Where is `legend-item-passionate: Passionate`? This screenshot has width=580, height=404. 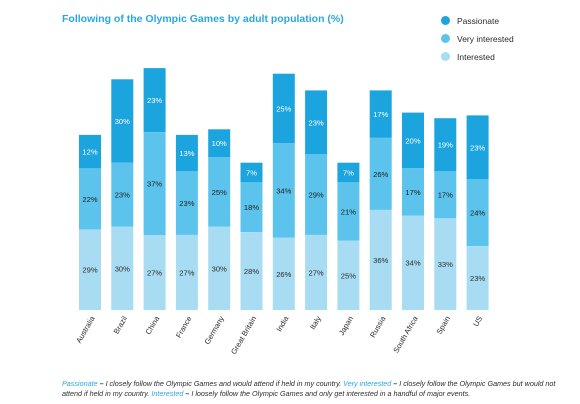
legend-item-passionate: Passionate is located at coordinates (477, 20).